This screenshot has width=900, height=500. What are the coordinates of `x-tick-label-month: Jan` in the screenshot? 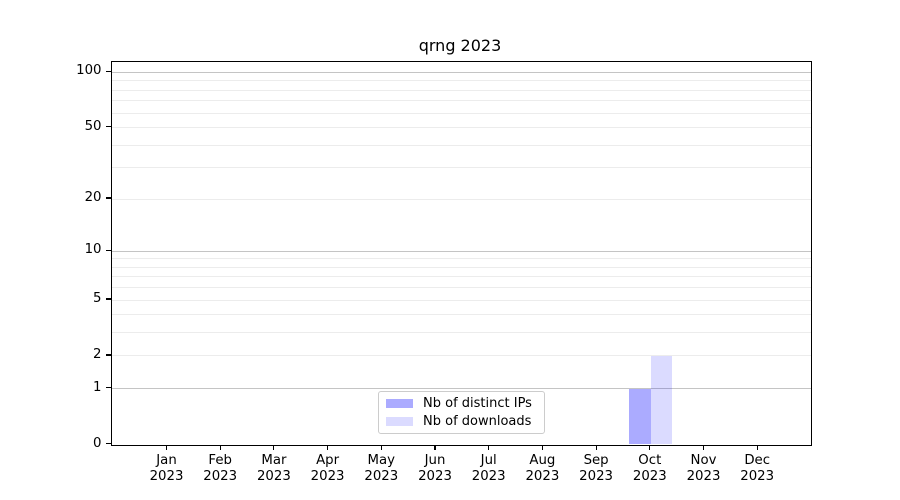 It's located at (166, 460).